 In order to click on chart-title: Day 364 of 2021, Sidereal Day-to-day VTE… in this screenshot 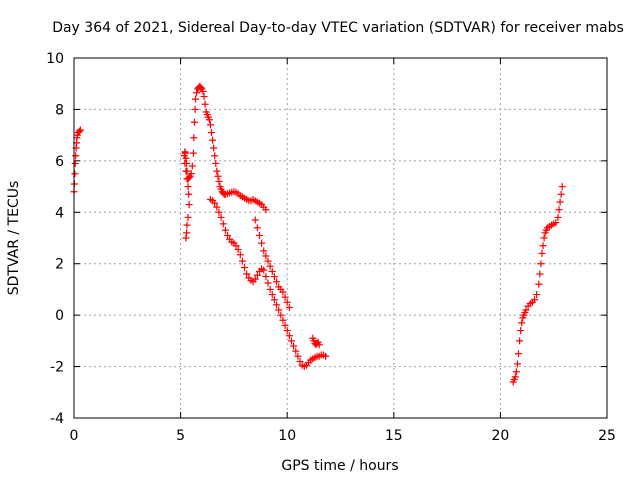, I will do `click(338, 28)`.